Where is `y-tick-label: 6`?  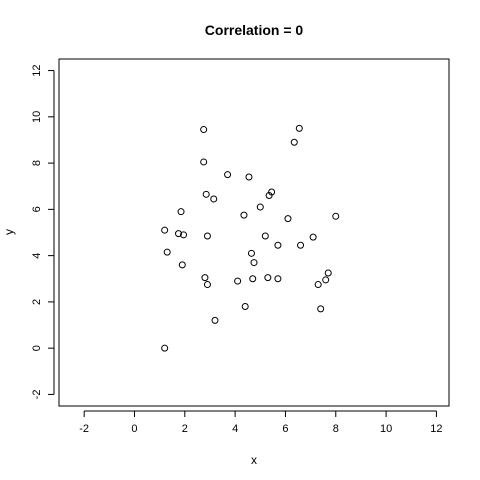
y-tick-label: 6 is located at coordinates (37, 209).